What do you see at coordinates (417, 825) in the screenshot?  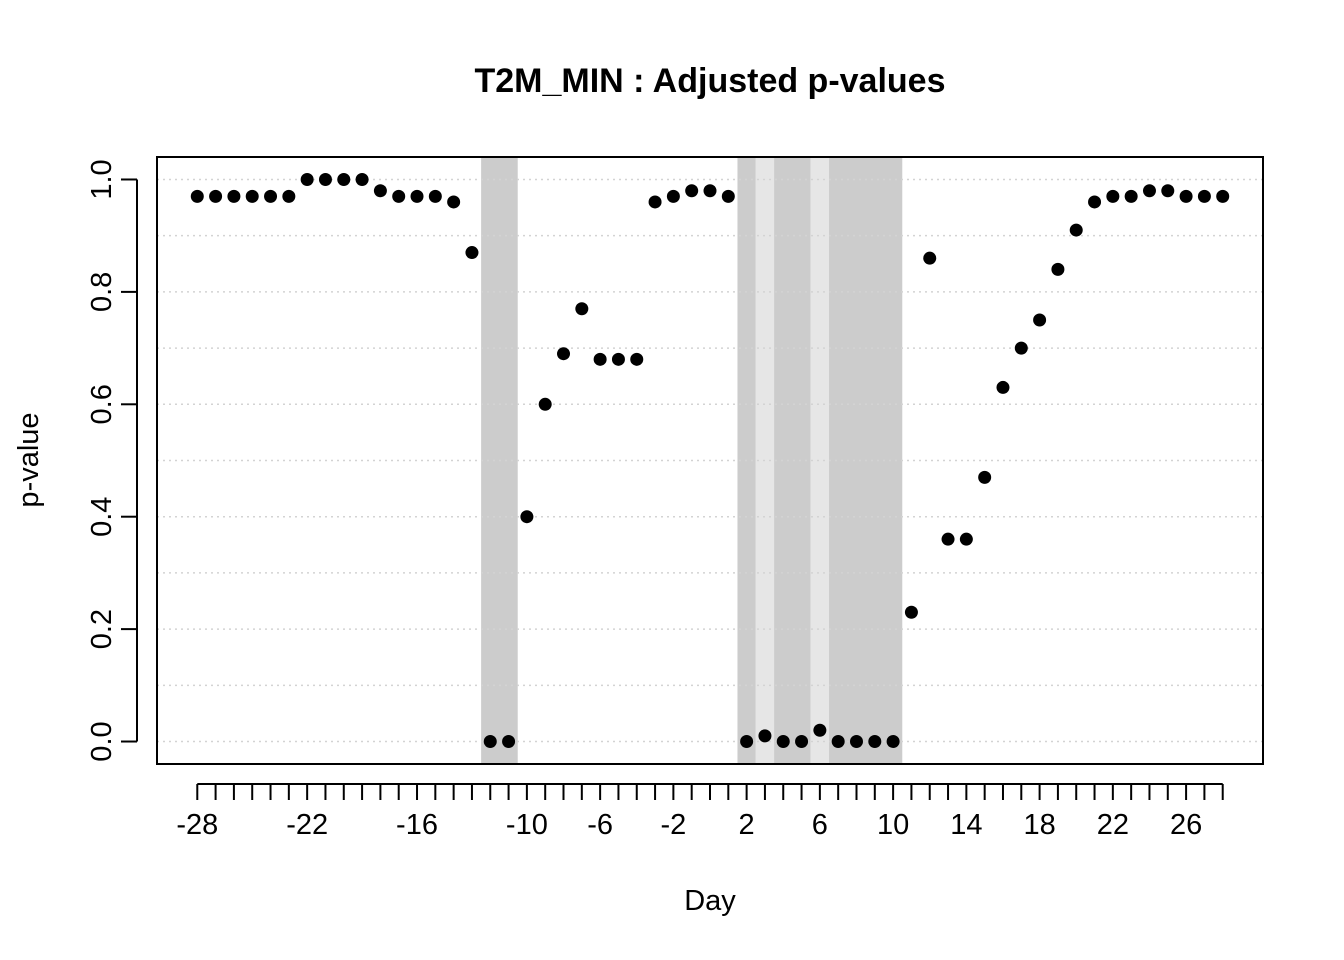 I see `x-tick-label: -16` at bounding box center [417, 825].